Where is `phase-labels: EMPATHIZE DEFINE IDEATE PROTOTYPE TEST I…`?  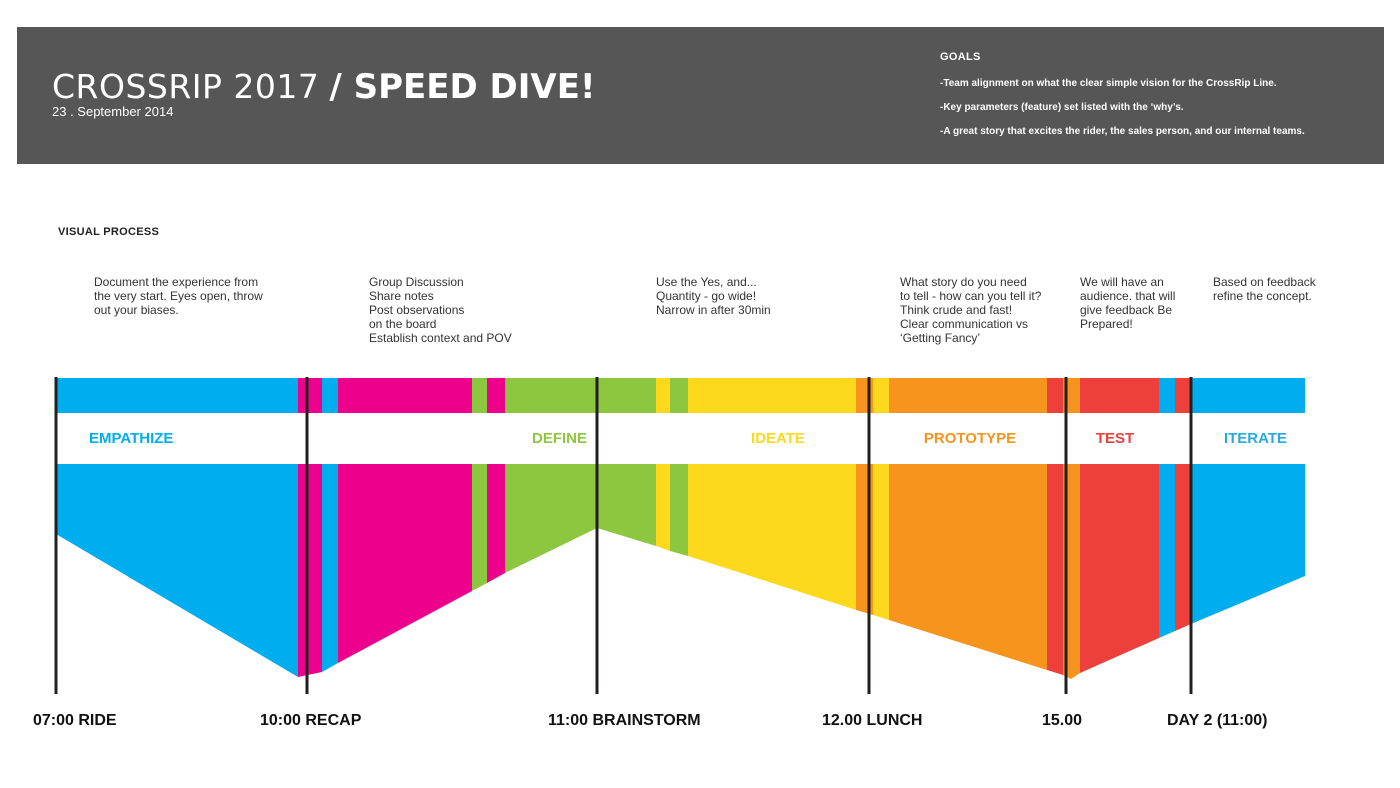 phase-labels: EMPATHIZE DEFINE IDEATE PROTOTYPE TEST I… is located at coordinates (688, 438).